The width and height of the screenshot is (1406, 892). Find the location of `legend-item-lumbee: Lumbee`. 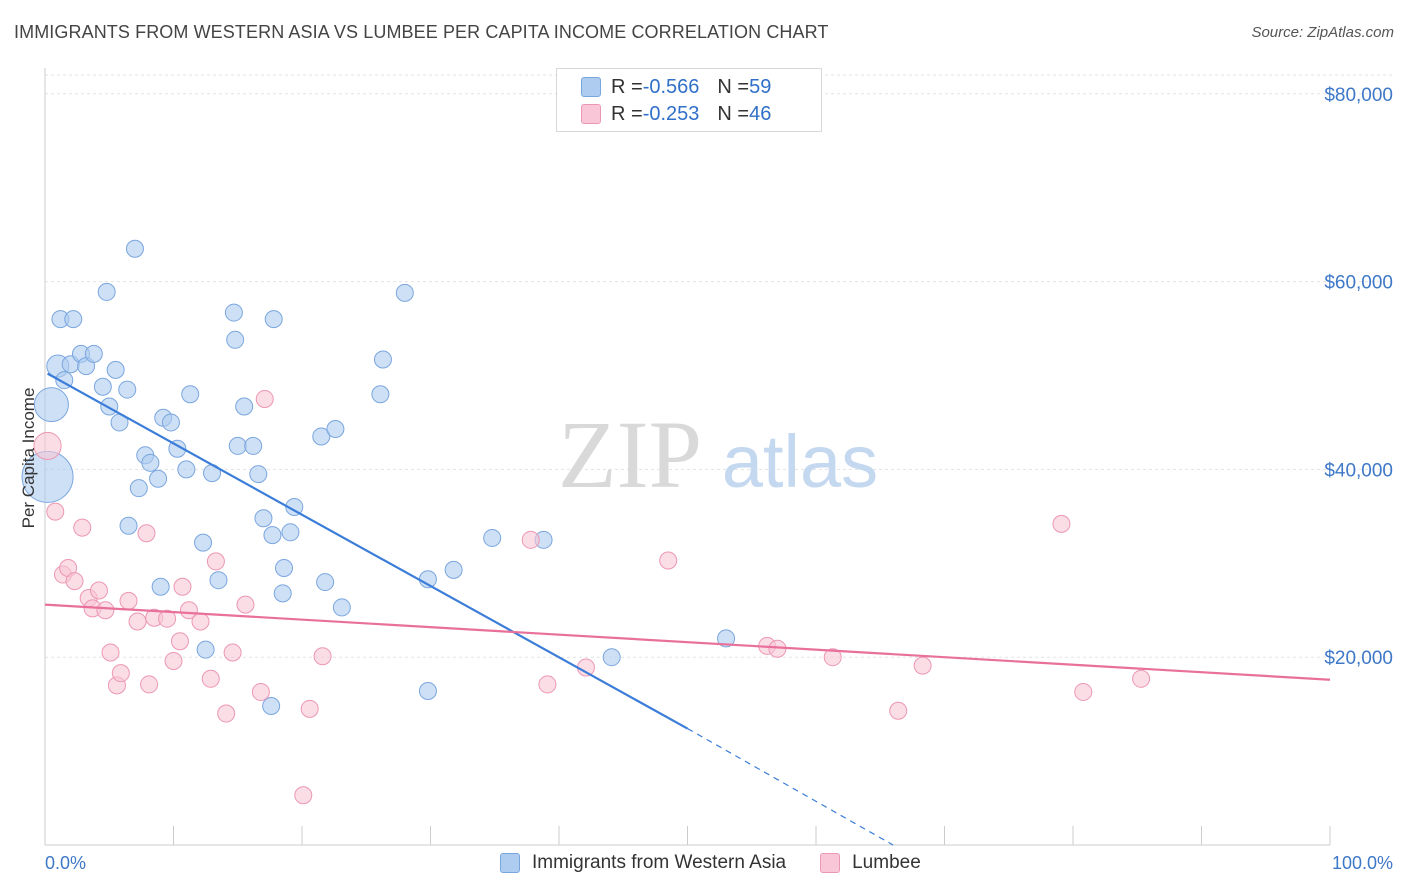

legend-item-lumbee: Lumbee is located at coordinates (870, 863).